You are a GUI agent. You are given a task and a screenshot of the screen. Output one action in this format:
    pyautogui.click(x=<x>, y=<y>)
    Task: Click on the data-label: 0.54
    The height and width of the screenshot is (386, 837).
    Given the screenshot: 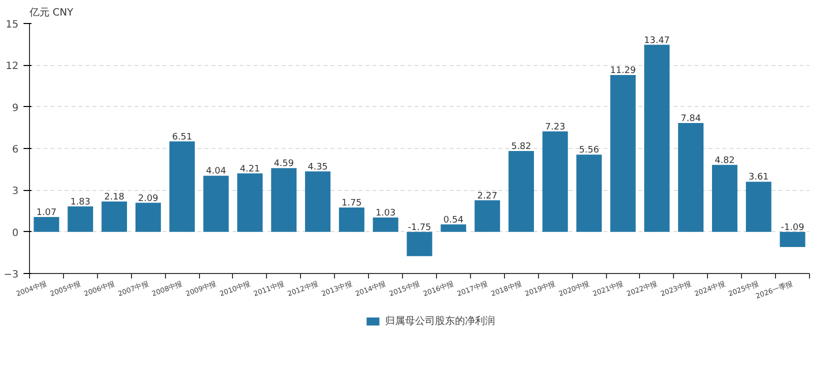 What is the action you would take?
    pyautogui.click(x=453, y=220)
    